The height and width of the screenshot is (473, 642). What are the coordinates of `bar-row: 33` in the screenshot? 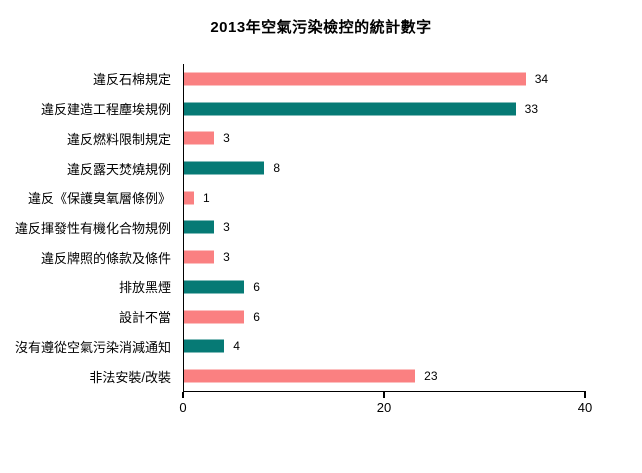 It's located at (385, 109).